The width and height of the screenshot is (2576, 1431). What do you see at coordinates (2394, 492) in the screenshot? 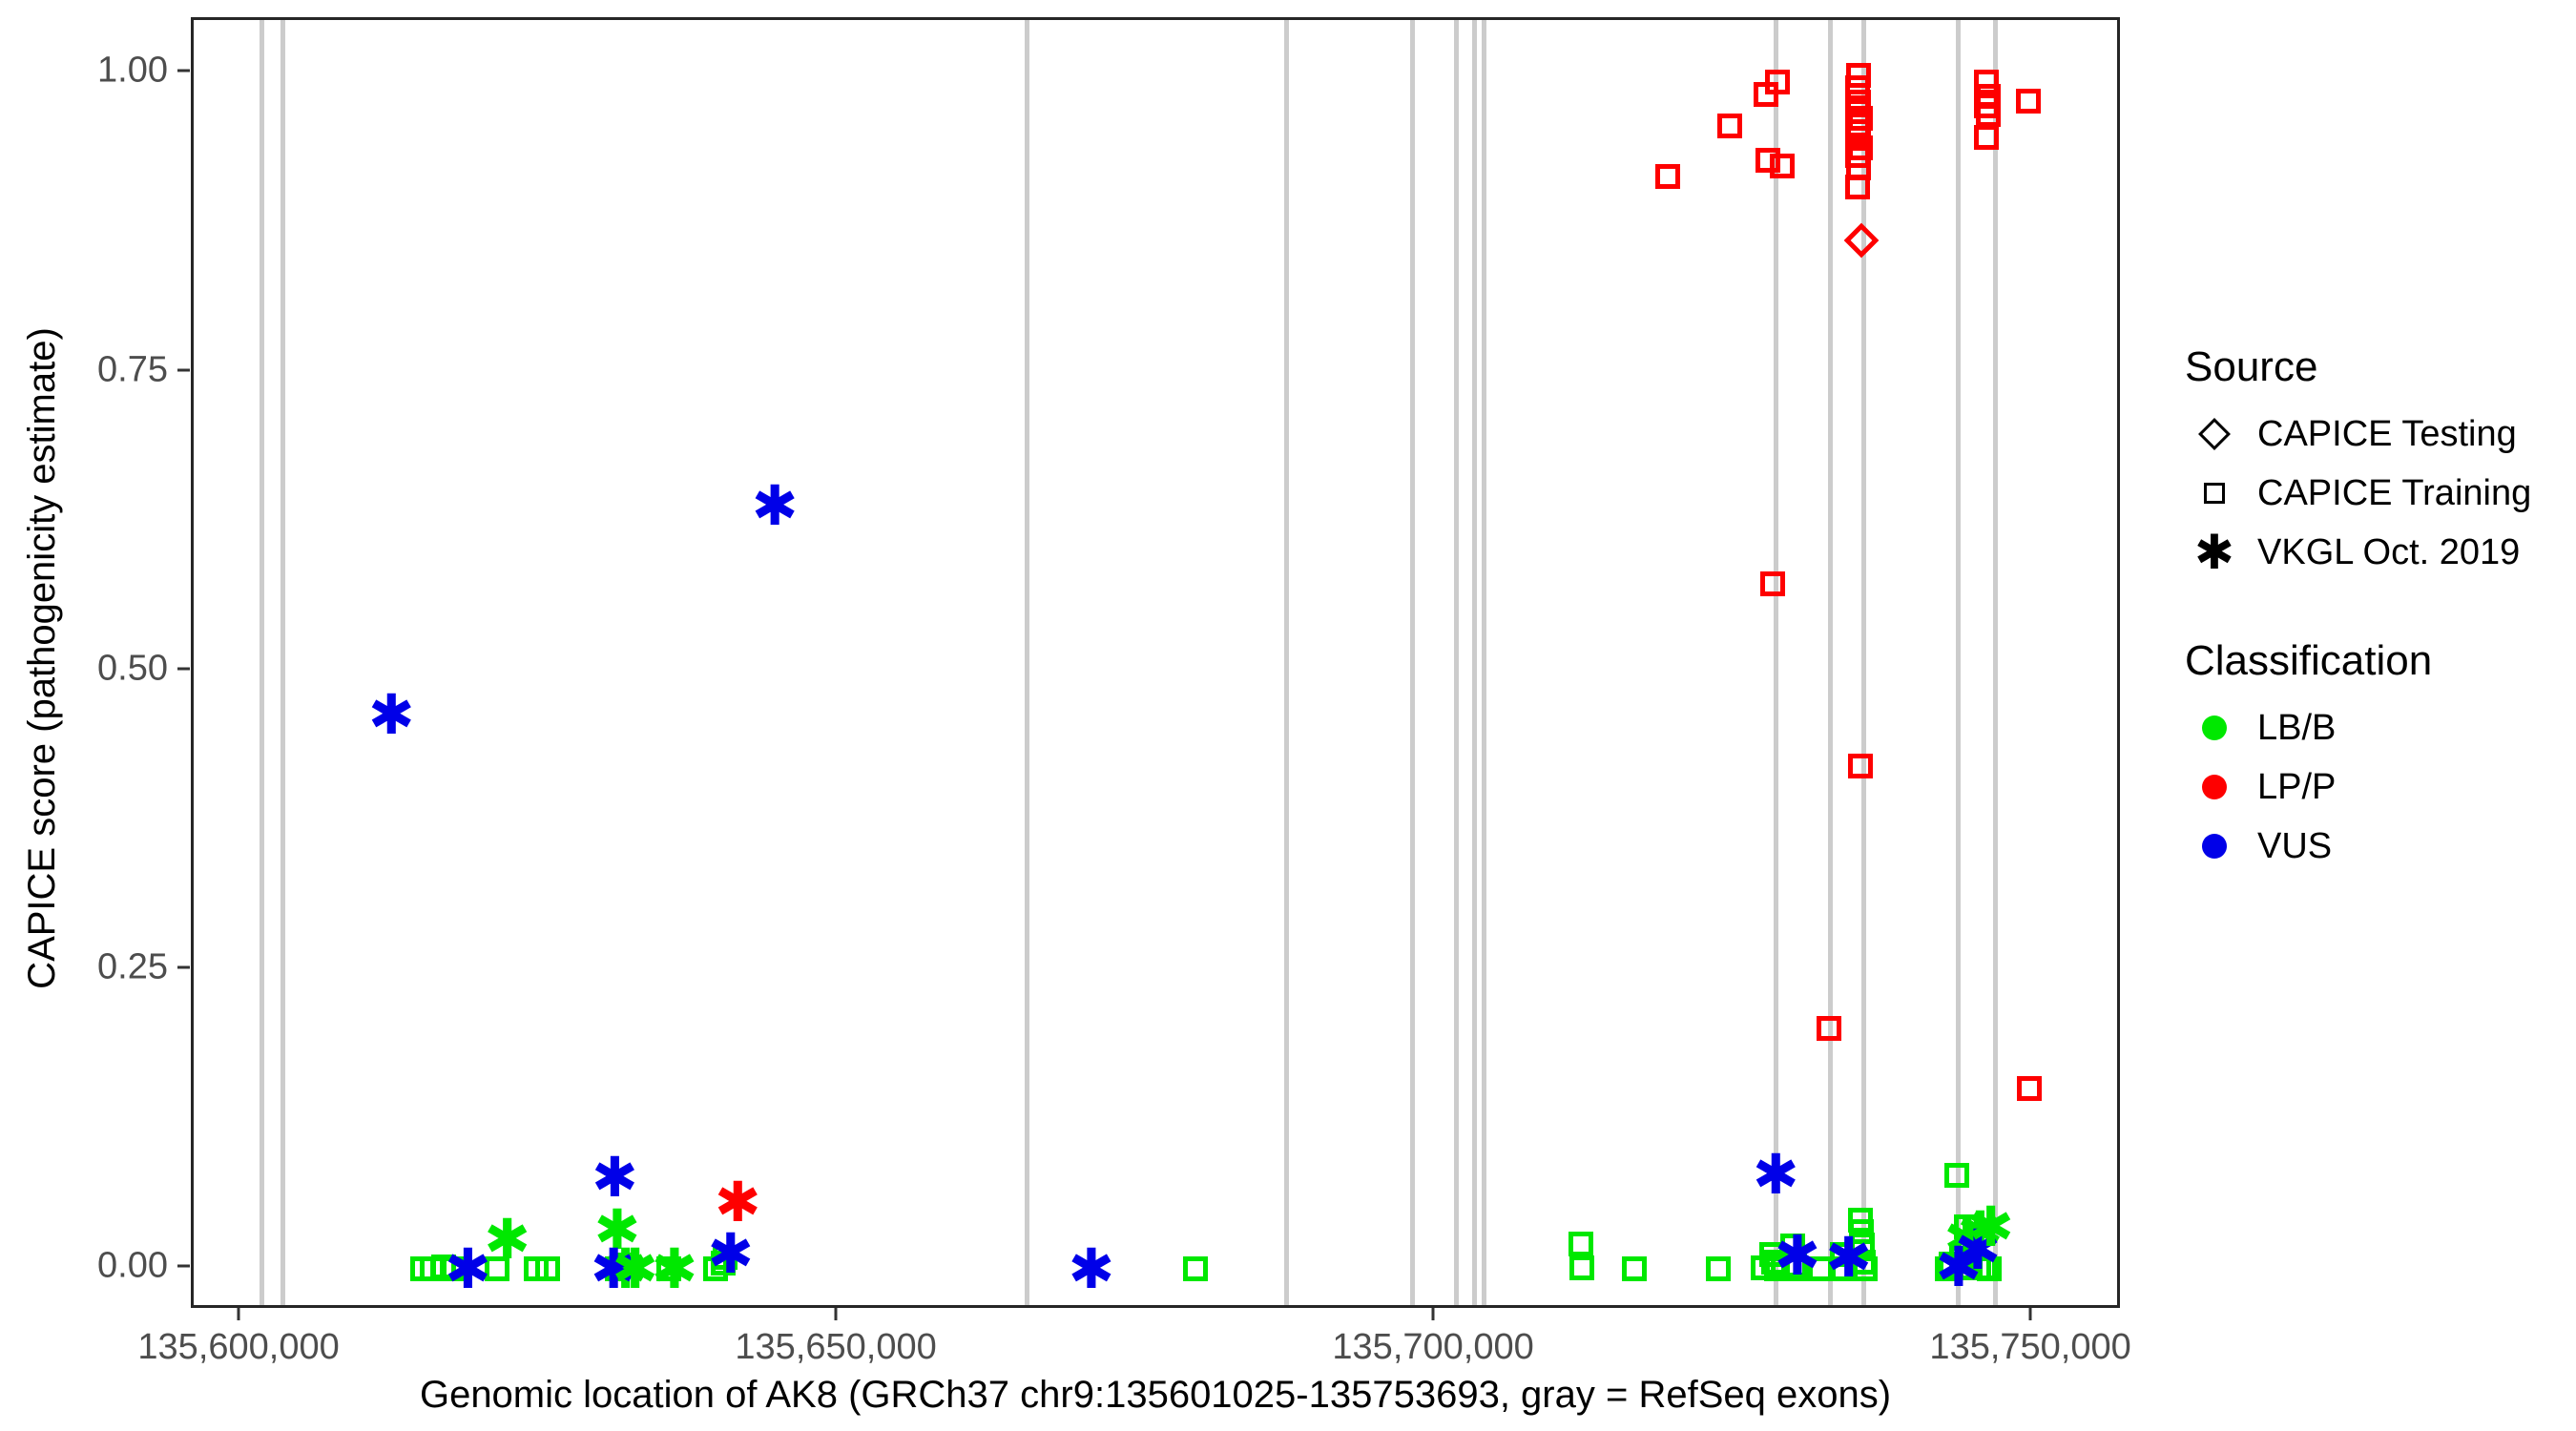
I see `legend-item-label: CAPICE Training` at bounding box center [2394, 492].